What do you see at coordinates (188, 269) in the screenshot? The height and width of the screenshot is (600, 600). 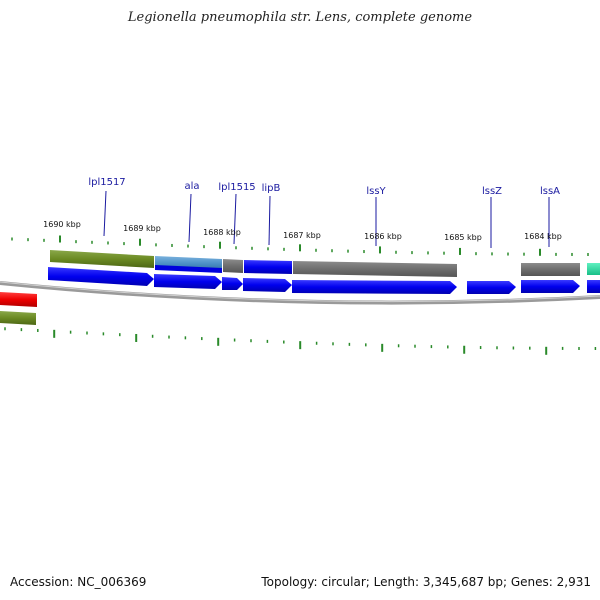 I see `gene-feature-ala-cds-strip` at bounding box center [188, 269].